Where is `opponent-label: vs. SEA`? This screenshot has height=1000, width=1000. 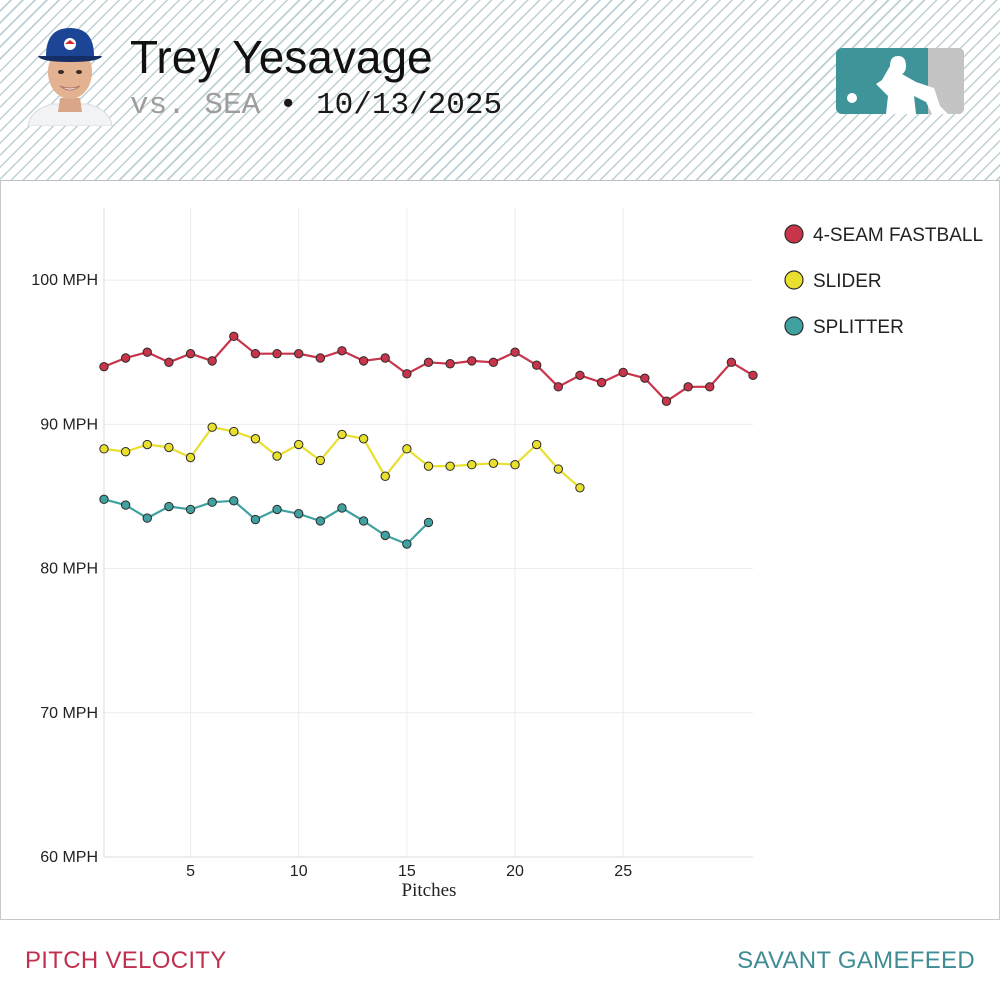 opponent-label: vs. SEA is located at coordinates (195, 105).